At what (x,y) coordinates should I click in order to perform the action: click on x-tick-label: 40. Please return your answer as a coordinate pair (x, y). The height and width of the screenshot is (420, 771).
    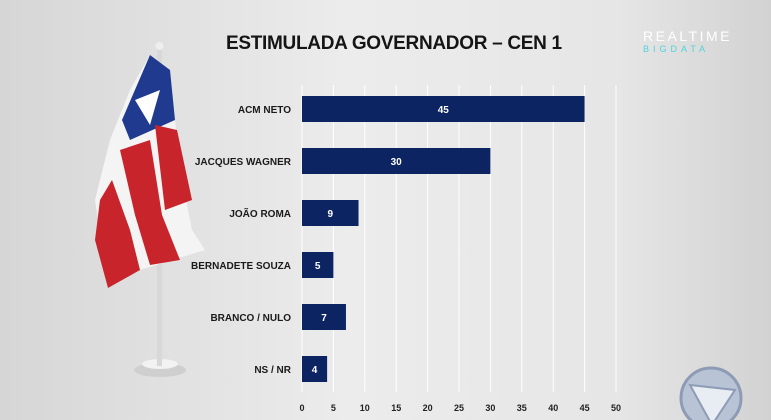
    Looking at the image, I should click on (553, 408).